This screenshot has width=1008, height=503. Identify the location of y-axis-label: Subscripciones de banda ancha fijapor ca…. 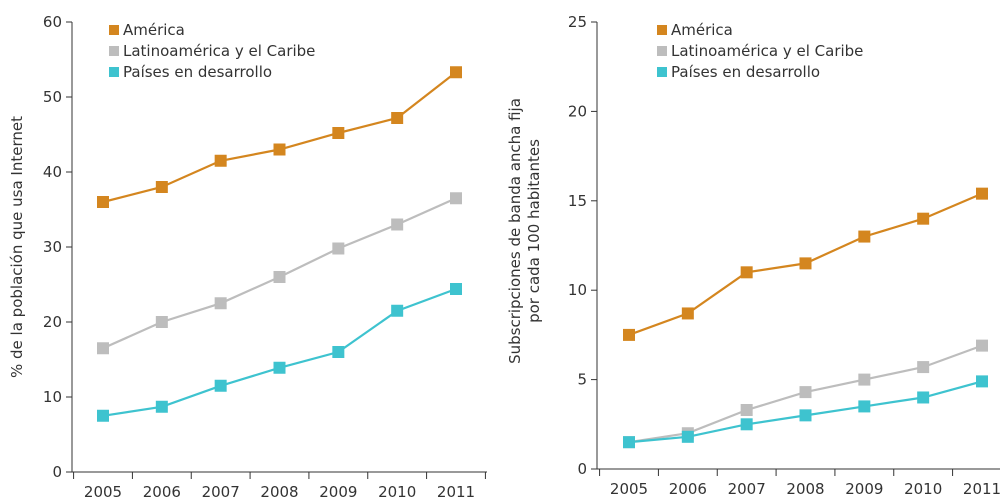
(524, 231).